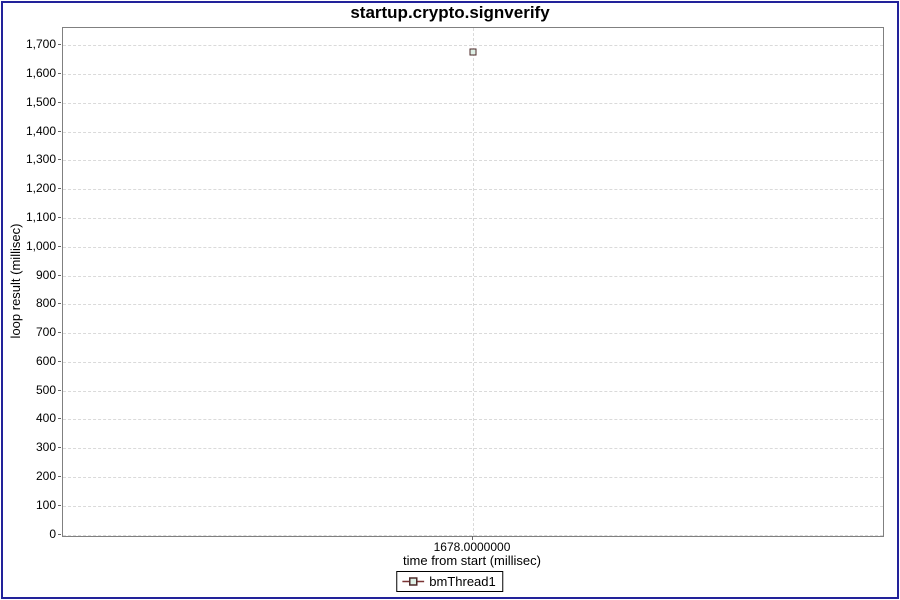  What do you see at coordinates (450, 12) in the screenshot?
I see `chart-title: startup.crypto.signverify` at bounding box center [450, 12].